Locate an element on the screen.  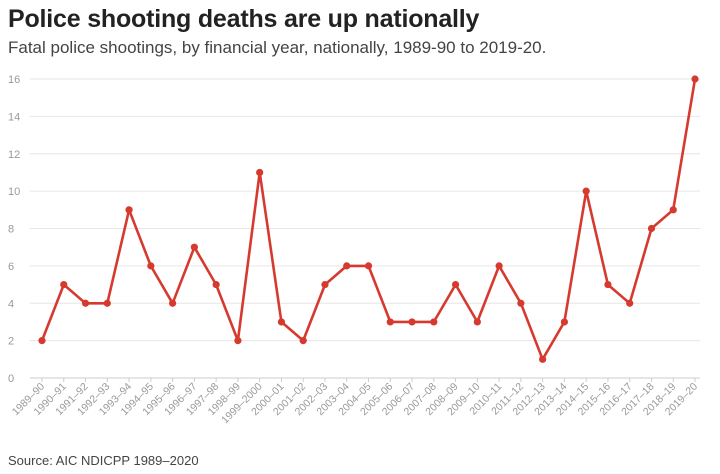
y-tick-label: 14 is located at coordinates (14, 117).